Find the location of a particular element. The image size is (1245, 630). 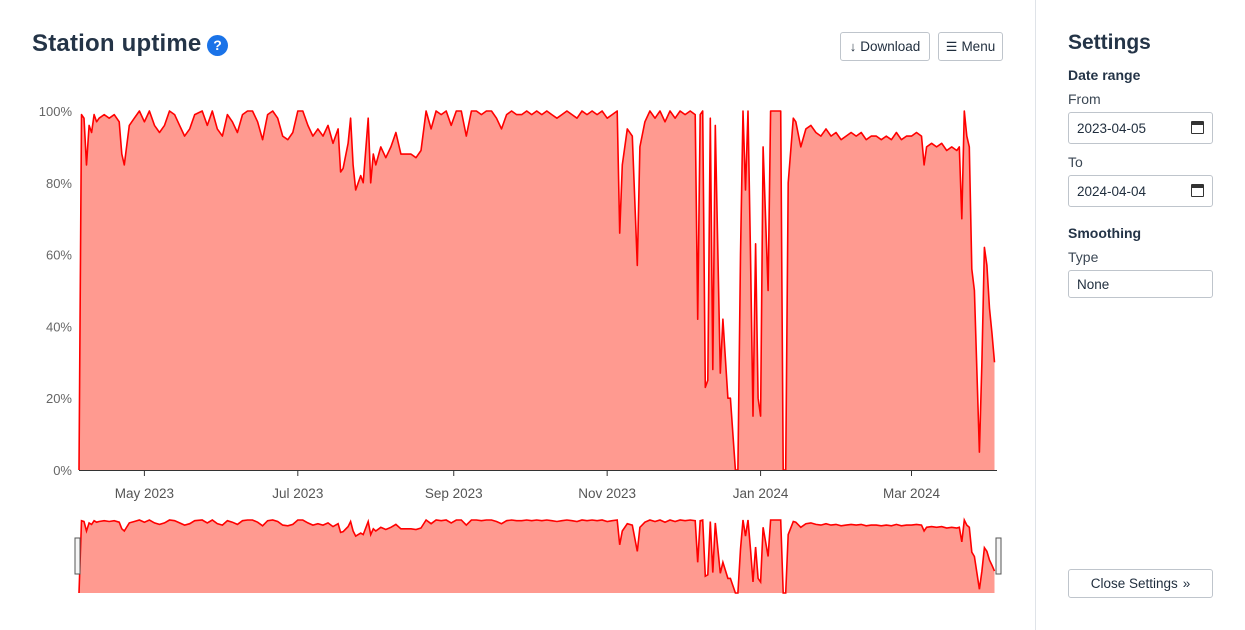

menu-button-label: Menu is located at coordinates (978, 46).